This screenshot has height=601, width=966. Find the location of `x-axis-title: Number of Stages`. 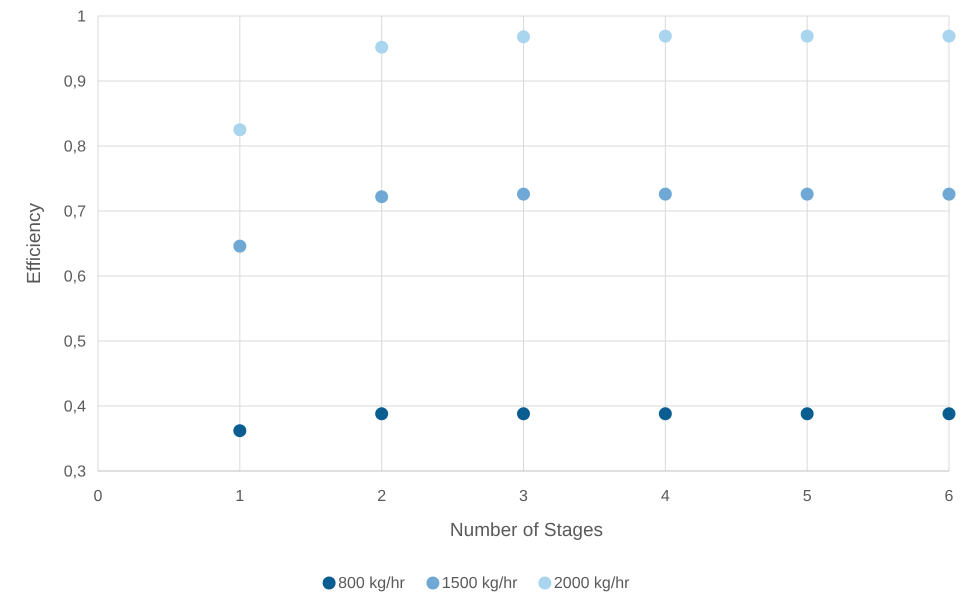

x-axis-title: Number of Stages is located at coordinates (527, 530).